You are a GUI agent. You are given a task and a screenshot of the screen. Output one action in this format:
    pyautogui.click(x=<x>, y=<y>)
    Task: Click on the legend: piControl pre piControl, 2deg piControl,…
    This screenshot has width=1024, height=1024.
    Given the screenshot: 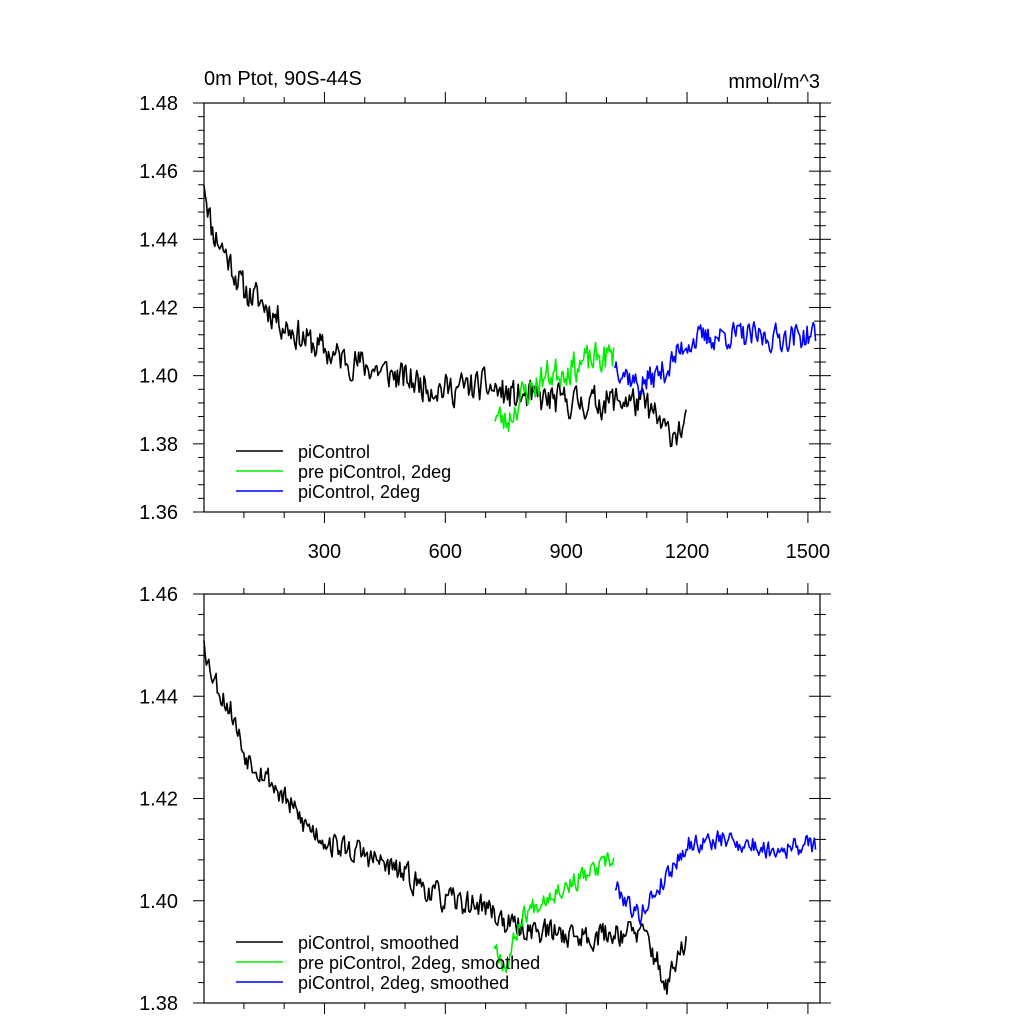 What is the action you would take?
    pyautogui.click(x=343, y=472)
    